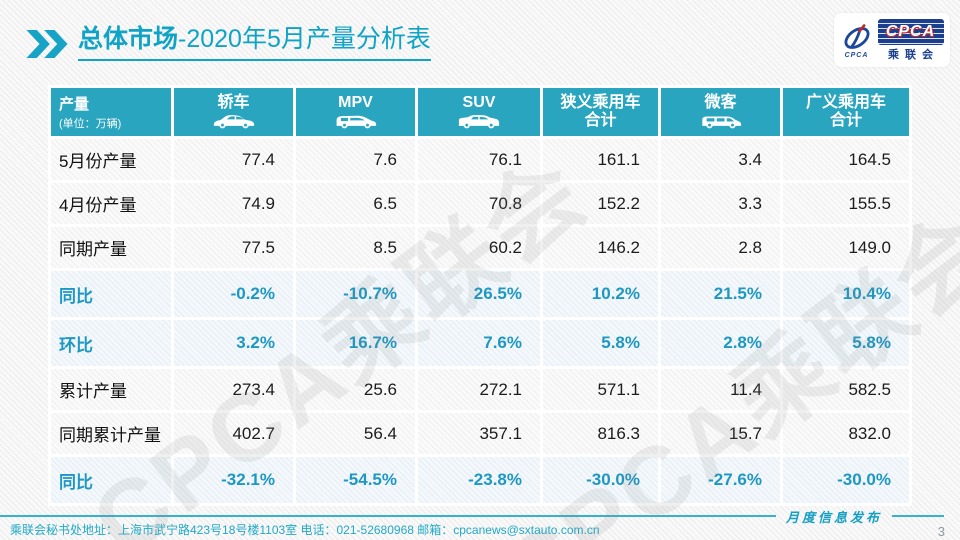 This screenshot has width=960, height=540. What do you see at coordinates (721, 122) in the screenshot?
I see `microvan-icon` at bounding box center [721, 122].